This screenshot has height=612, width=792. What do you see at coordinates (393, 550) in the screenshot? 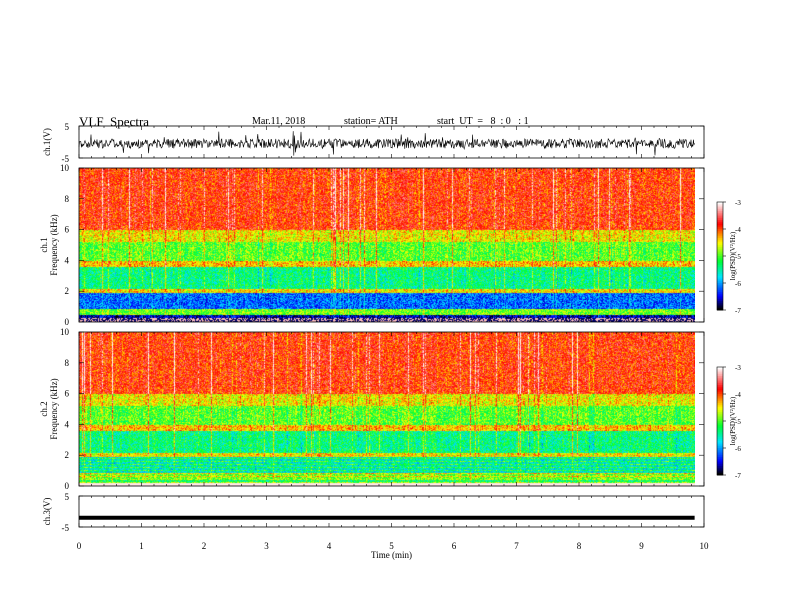
I see `time-axis: 0 1 2 3 4 5 6 7 8 9 10 Time (min)` at bounding box center [393, 550].